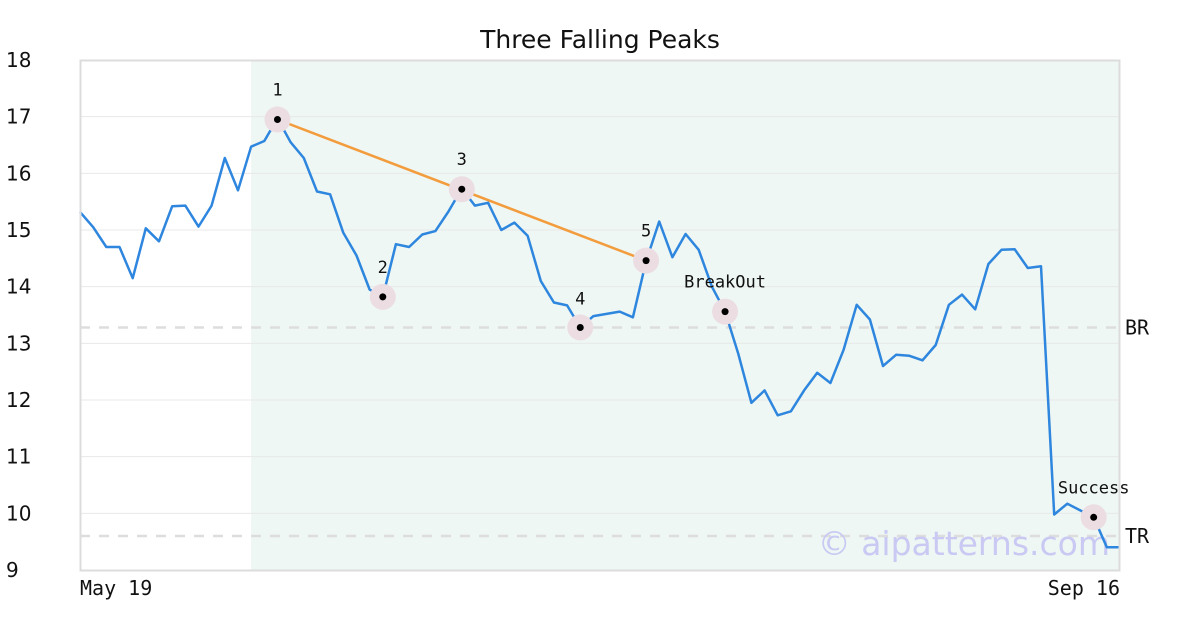 This screenshot has height=630, width=1200. I want to click on level-label: BR, so click(1137, 327).